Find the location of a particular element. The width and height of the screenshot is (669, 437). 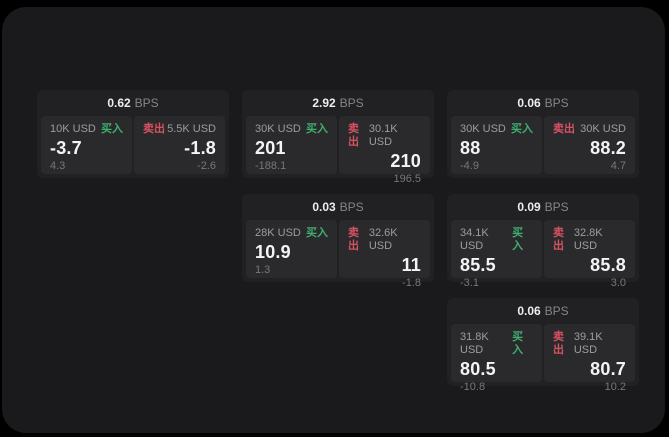

sell-cell-top: 卖出 32.6K USD is located at coordinates (384, 240).